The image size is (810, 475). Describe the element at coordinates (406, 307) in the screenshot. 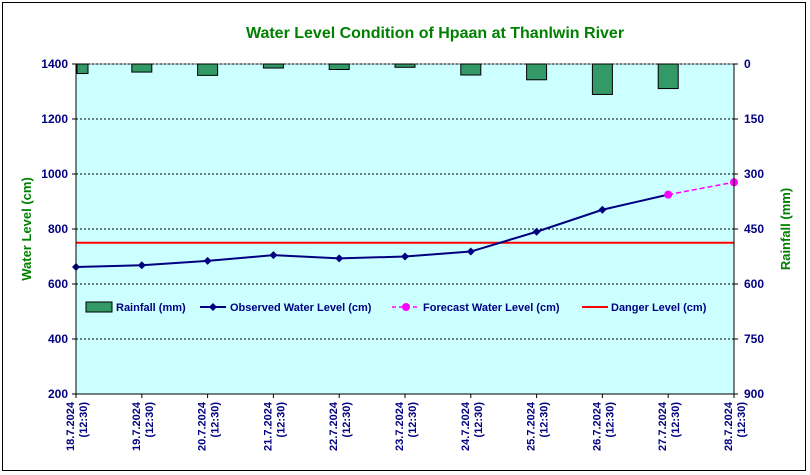

I see `legend-forecast-marker` at that location.